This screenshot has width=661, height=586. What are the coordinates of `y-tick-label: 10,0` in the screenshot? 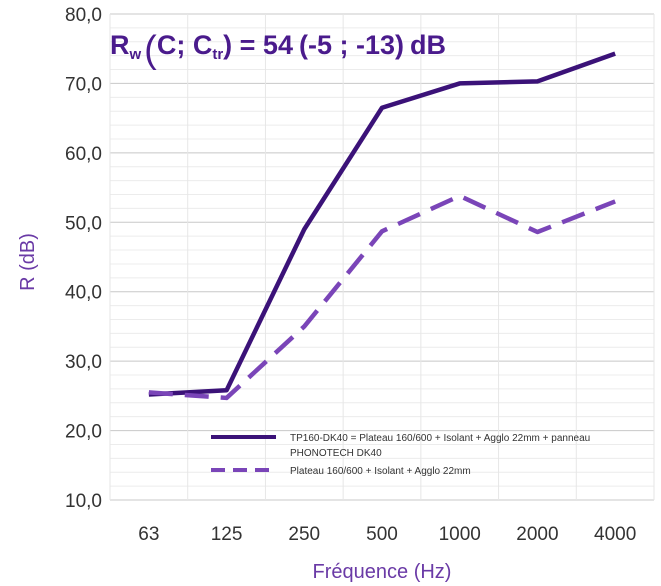 It's located at (83, 501).